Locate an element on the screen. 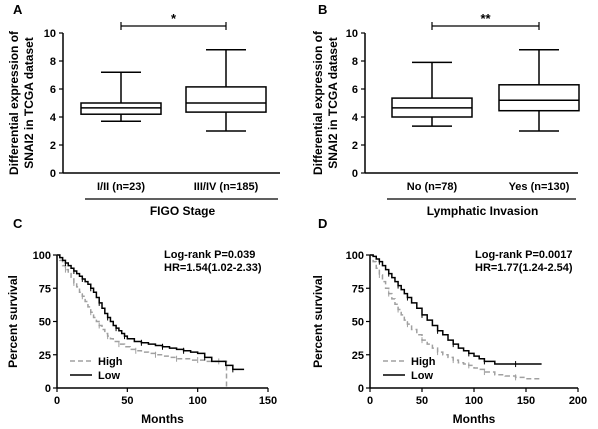 The height and width of the screenshot is (429, 598). panel-label: A is located at coordinates (18, 9).